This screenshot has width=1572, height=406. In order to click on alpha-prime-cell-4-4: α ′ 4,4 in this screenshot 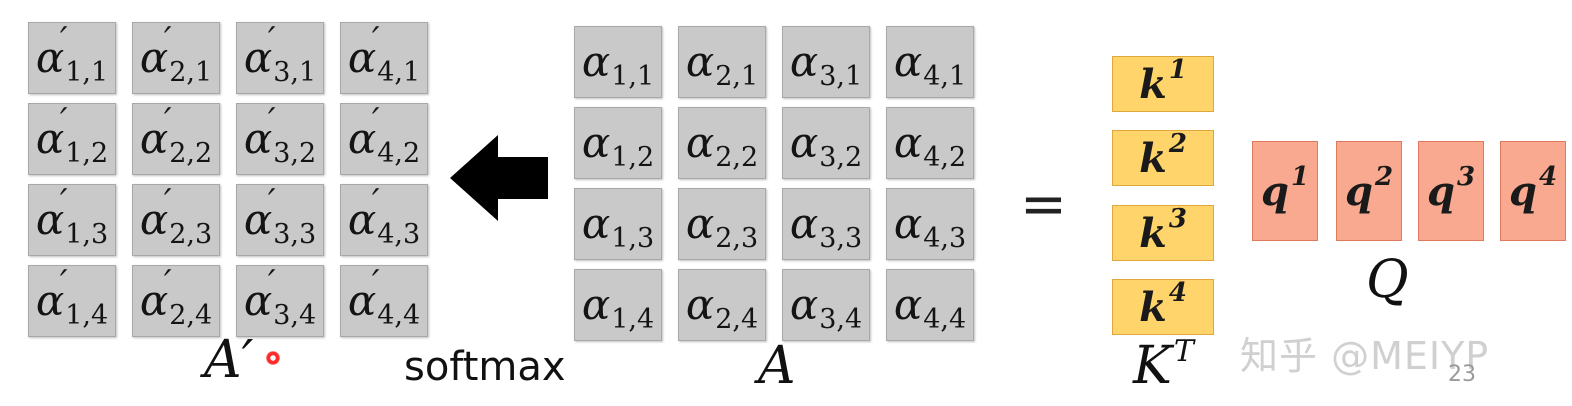, I will do `click(384, 301)`.